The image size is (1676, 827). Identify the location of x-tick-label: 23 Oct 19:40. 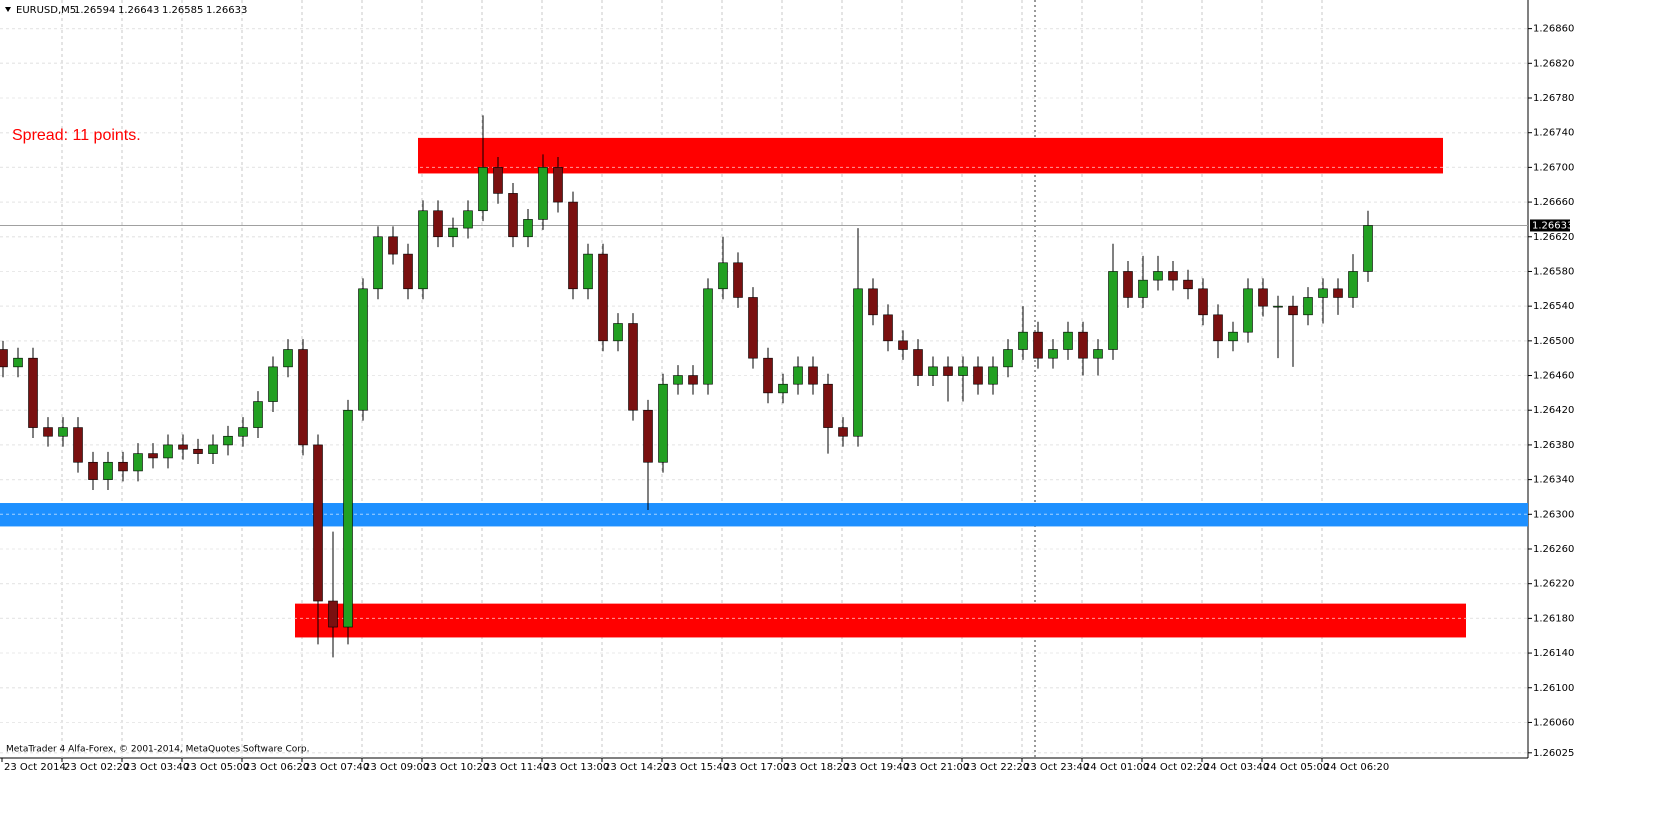
(876, 767).